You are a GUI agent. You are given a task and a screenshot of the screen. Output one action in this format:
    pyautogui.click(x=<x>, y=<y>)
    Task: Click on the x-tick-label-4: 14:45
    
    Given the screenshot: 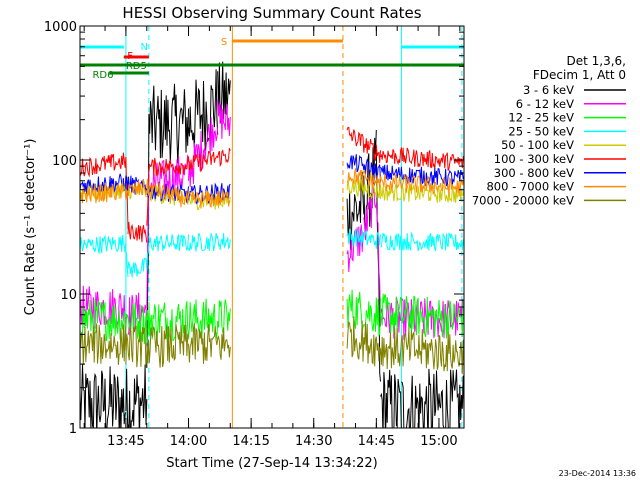 What is the action you would take?
    pyautogui.click(x=376, y=441)
    